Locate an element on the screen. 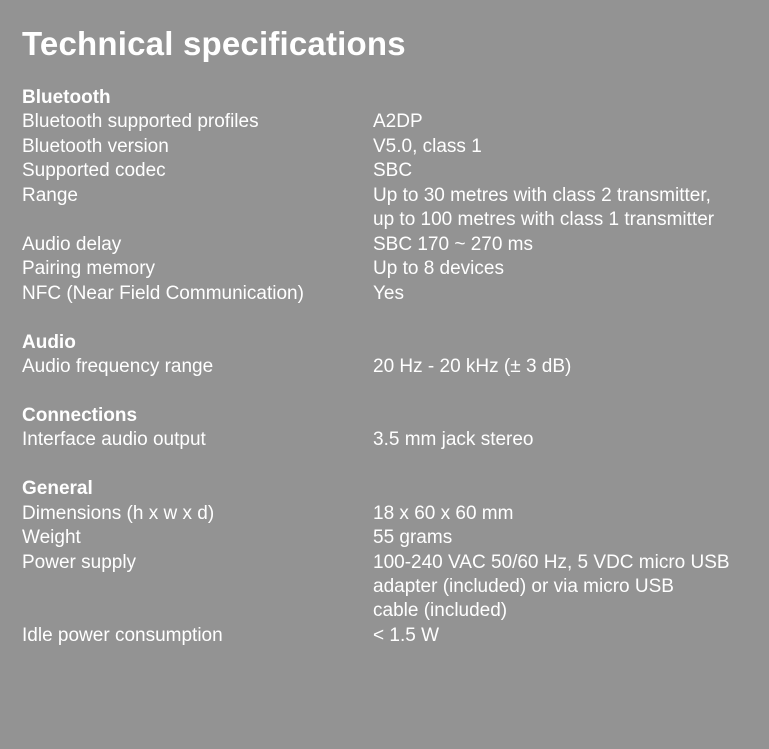 The width and height of the screenshot is (769, 749). spec-row: Idle power consumption < 1.5 W is located at coordinates (392, 636).